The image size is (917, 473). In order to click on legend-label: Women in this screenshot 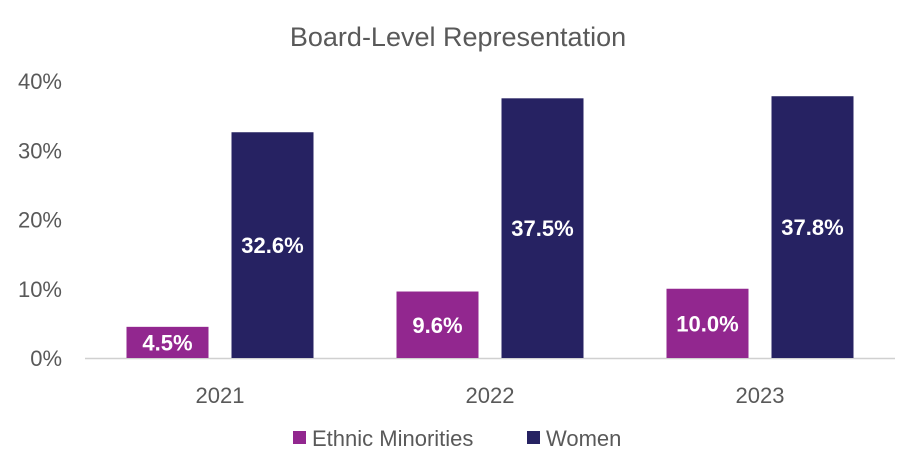, I will do `click(583, 438)`.